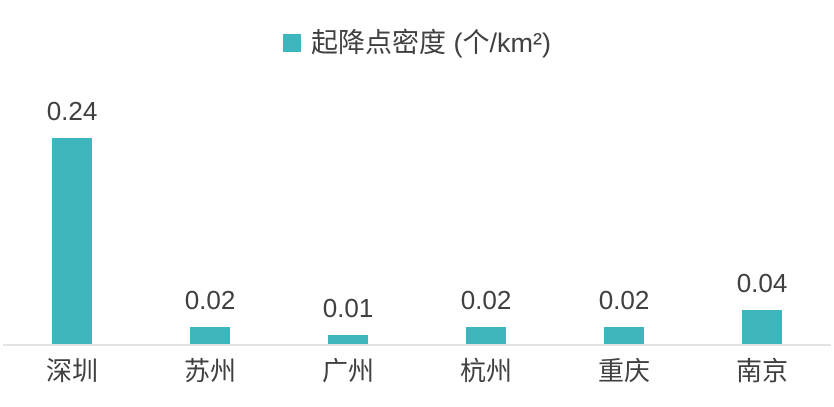 This screenshot has width=834, height=407. I want to click on x-axis-label: 杭州, so click(485, 371).